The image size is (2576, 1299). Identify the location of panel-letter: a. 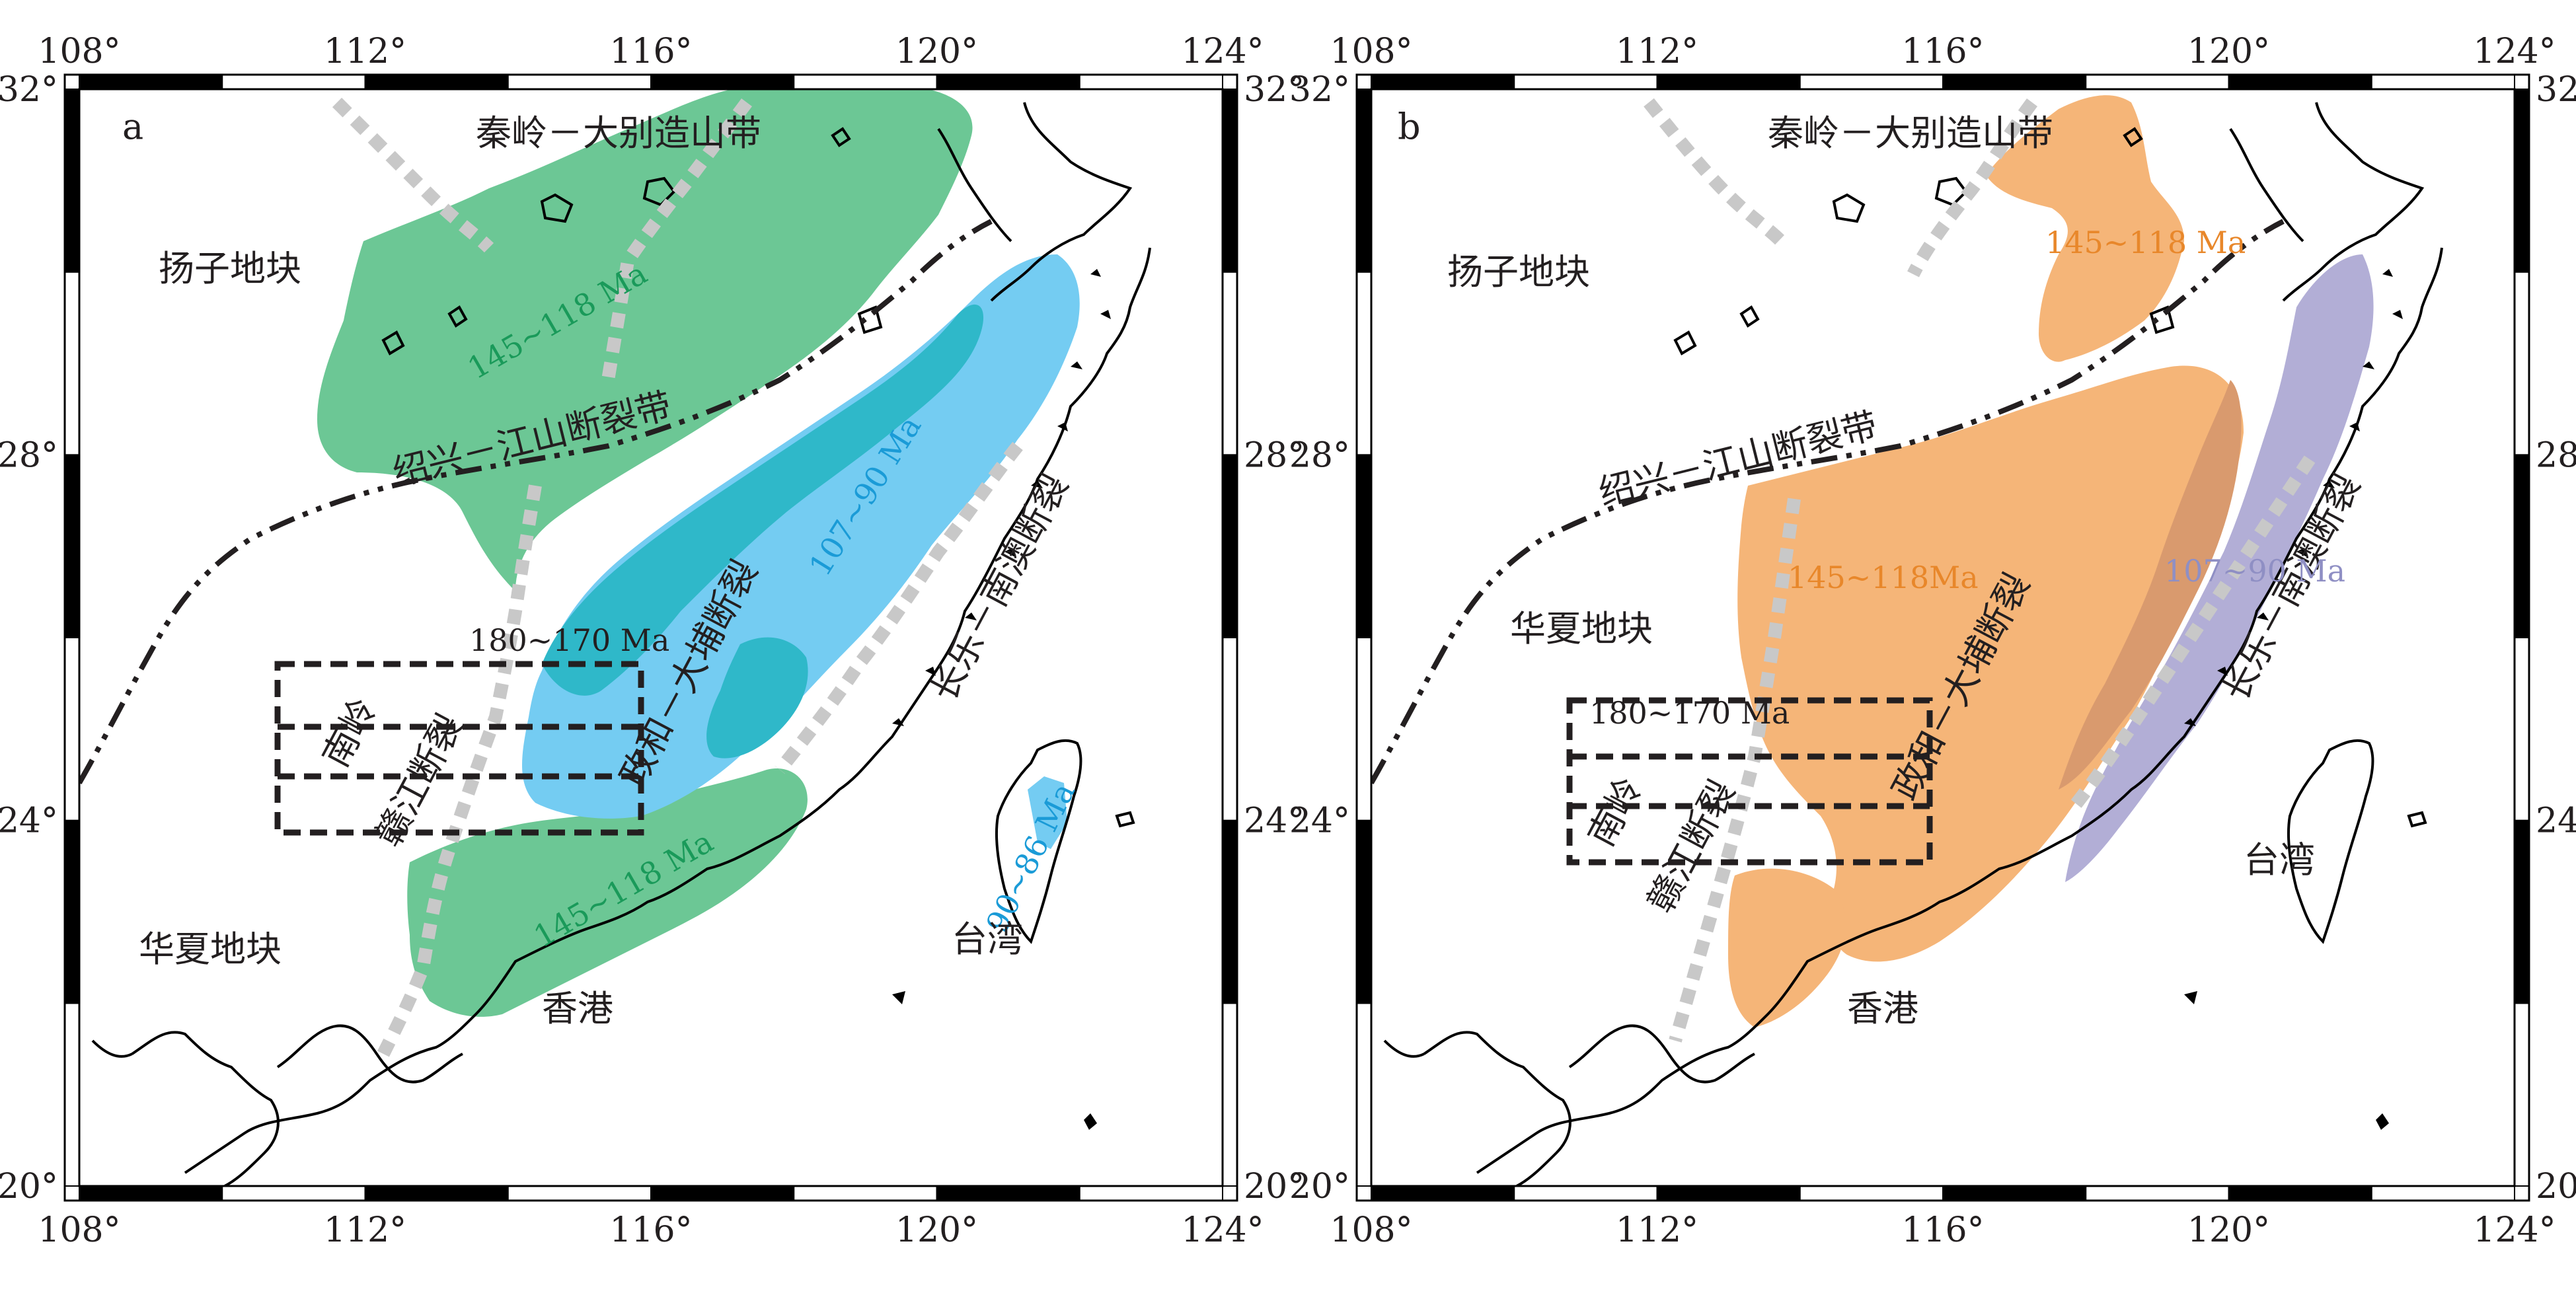
(132, 126).